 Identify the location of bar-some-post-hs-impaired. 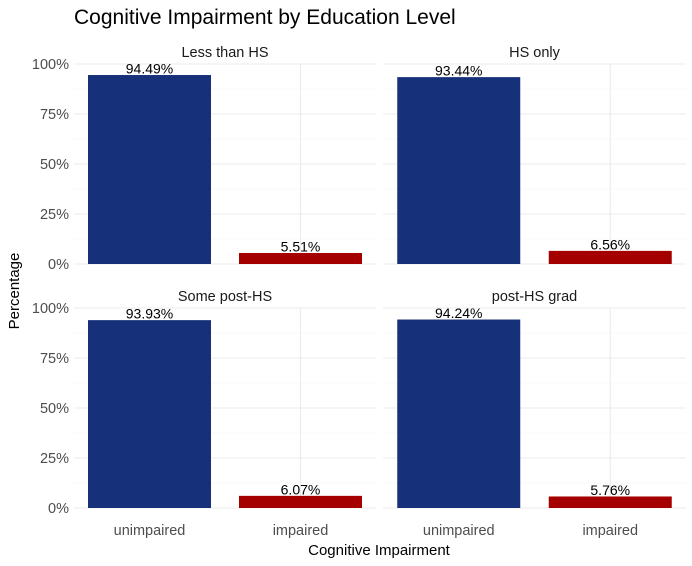
(300, 501).